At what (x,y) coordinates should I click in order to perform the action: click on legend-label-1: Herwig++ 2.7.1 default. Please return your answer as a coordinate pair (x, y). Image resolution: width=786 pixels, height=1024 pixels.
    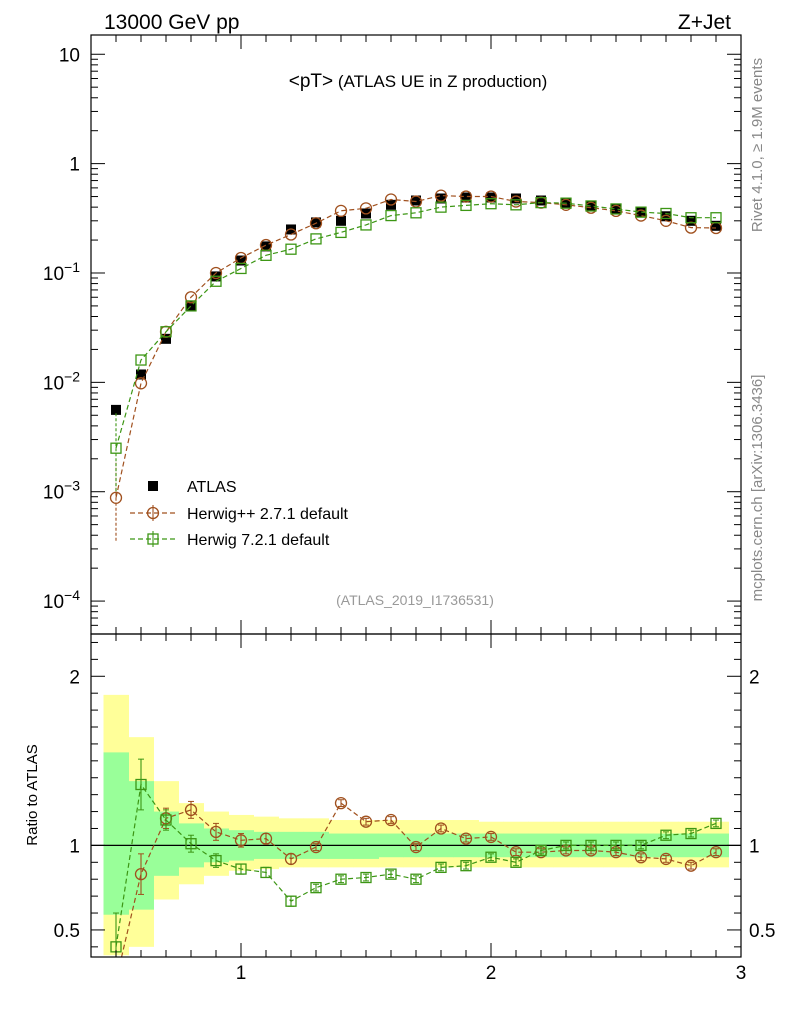
    Looking at the image, I should click on (268, 514).